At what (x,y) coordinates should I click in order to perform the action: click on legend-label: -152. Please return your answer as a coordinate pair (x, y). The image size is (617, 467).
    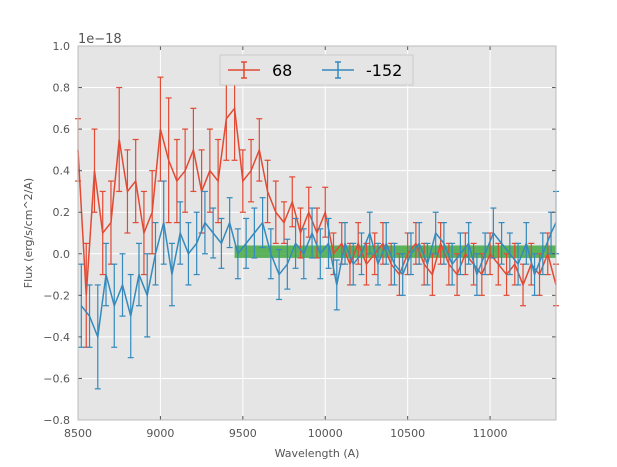
    Looking at the image, I should click on (384, 70).